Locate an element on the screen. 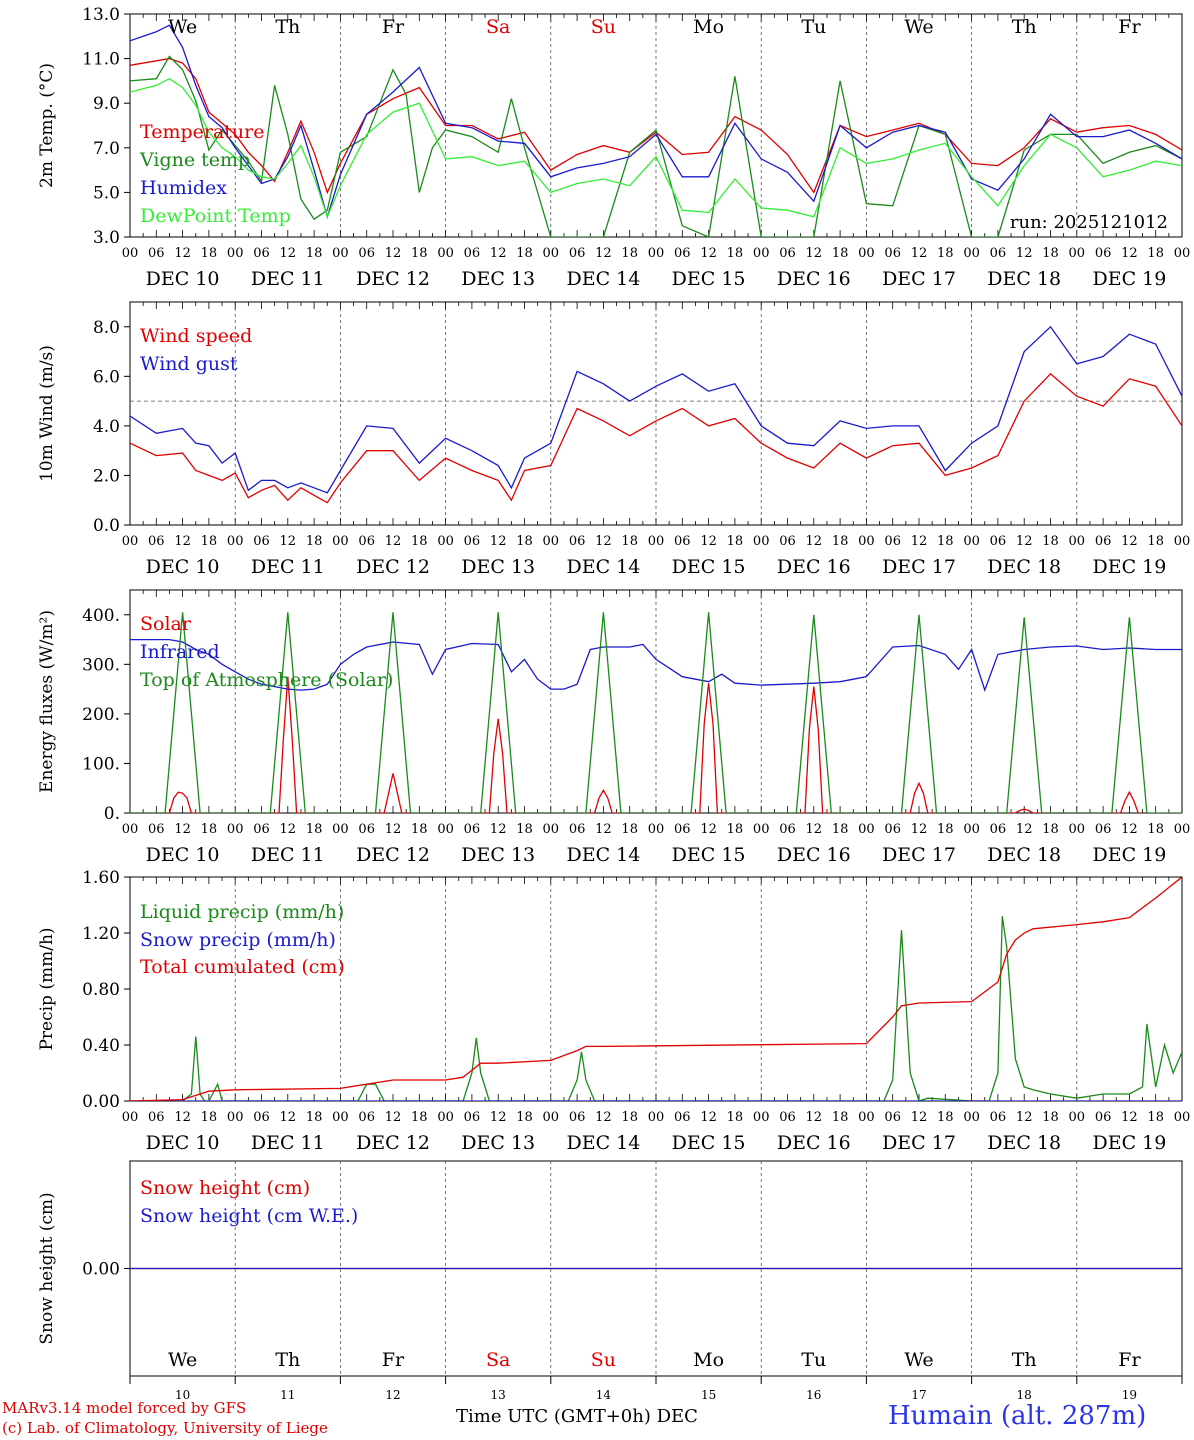 This screenshot has height=1440, width=1194. day-number-label: 15 is located at coordinates (708, 1395).